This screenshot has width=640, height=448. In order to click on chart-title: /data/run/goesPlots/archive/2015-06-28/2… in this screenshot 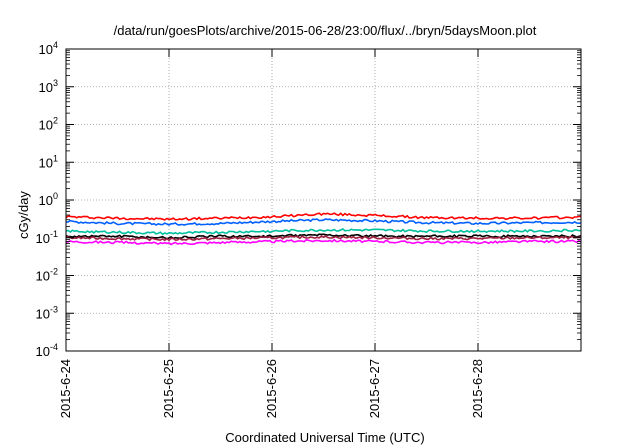, I will do `click(325, 30)`.